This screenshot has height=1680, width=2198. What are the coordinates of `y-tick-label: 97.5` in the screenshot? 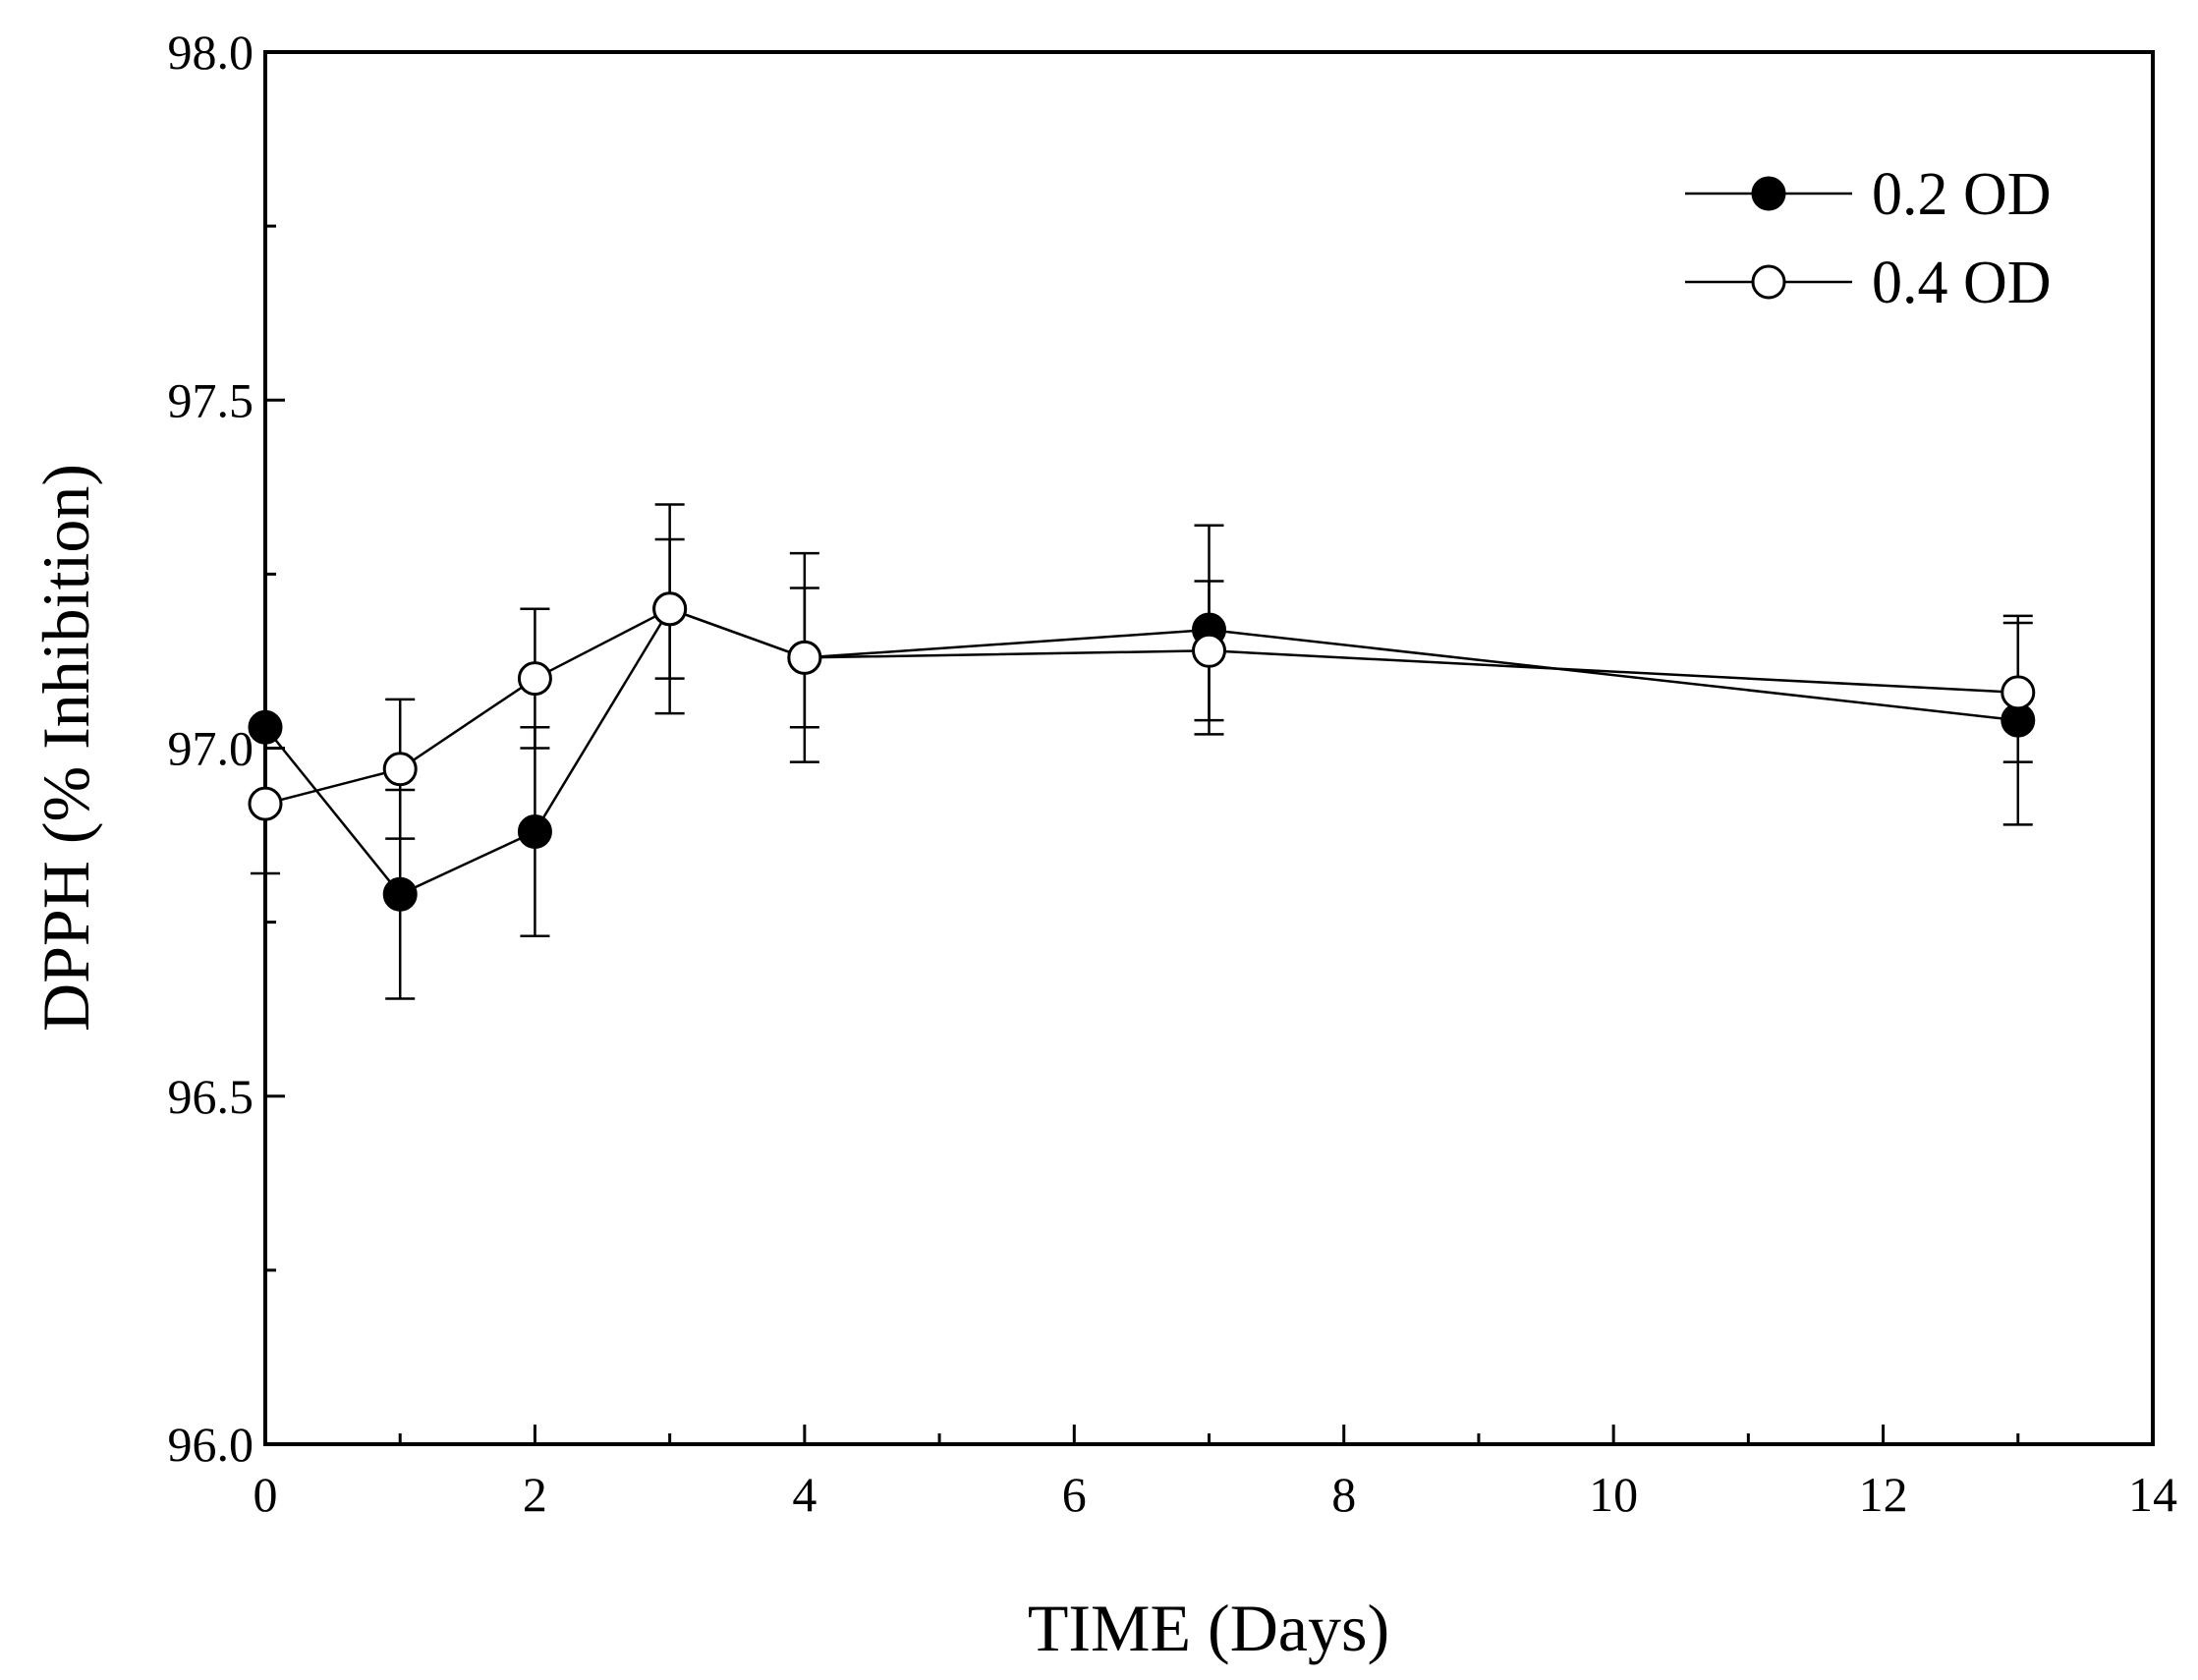 It's located at (211, 399).